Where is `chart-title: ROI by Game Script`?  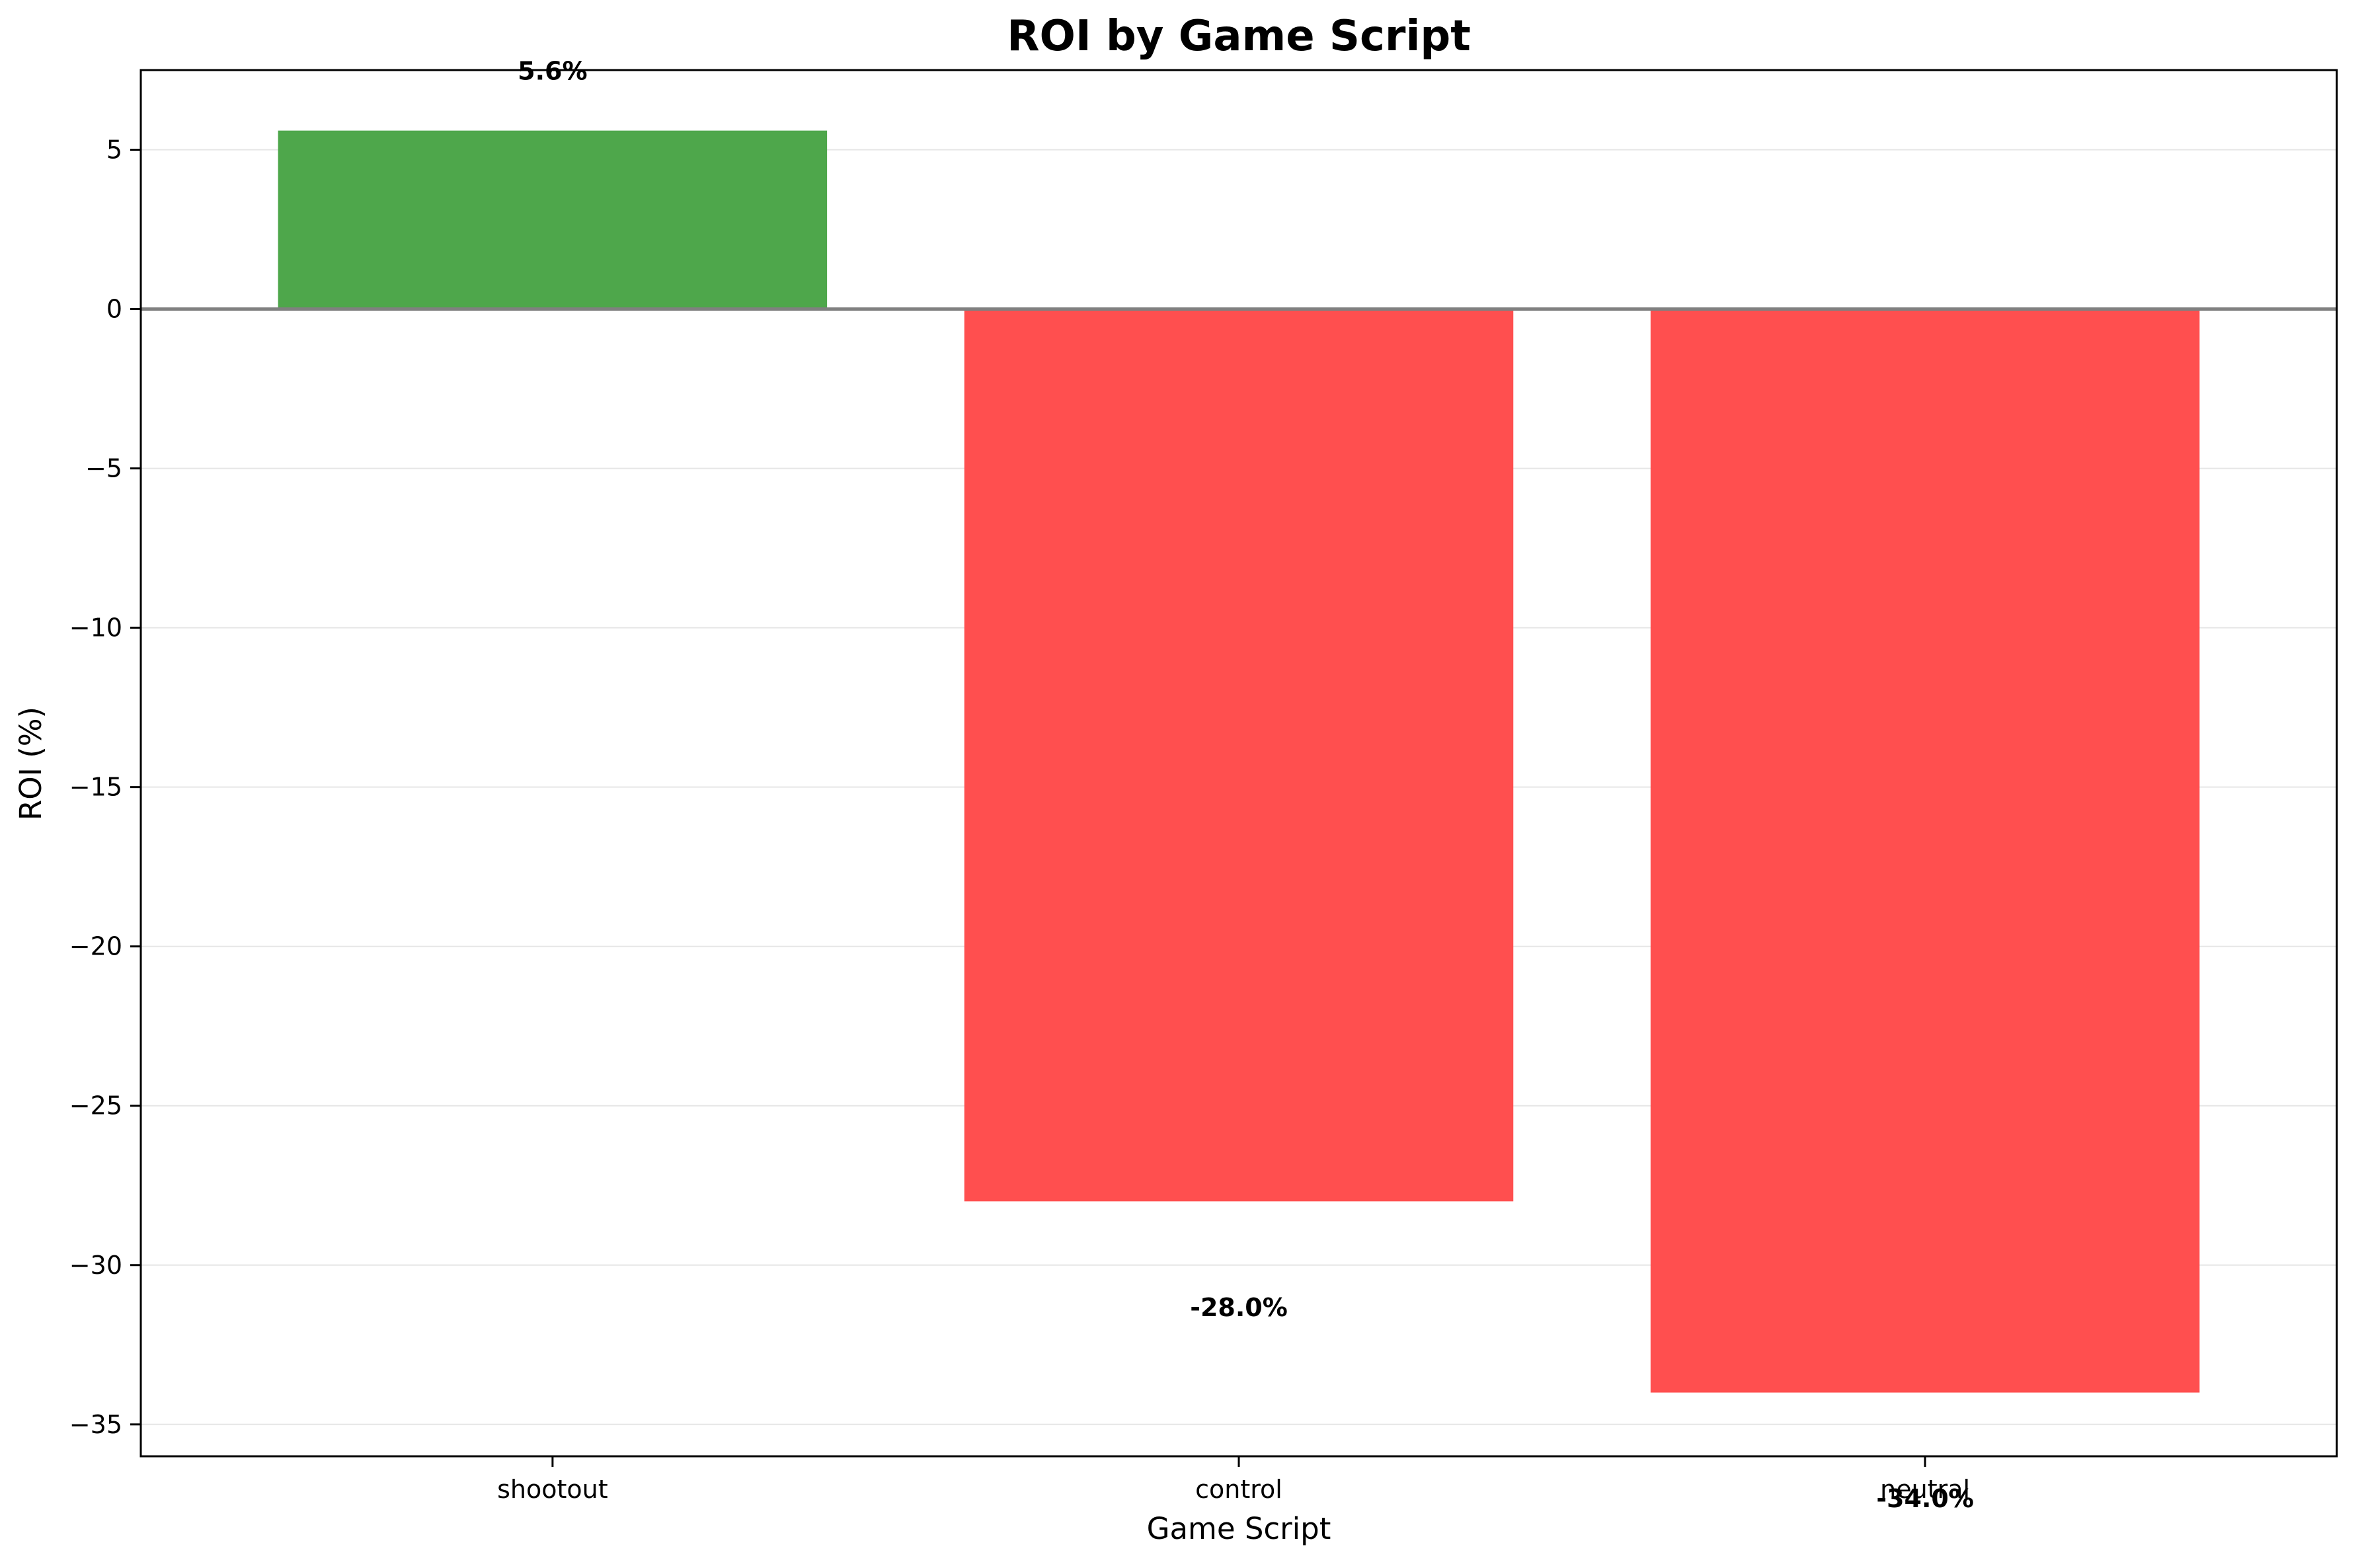
chart-title: ROI by Game Script is located at coordinates (1239, 36).